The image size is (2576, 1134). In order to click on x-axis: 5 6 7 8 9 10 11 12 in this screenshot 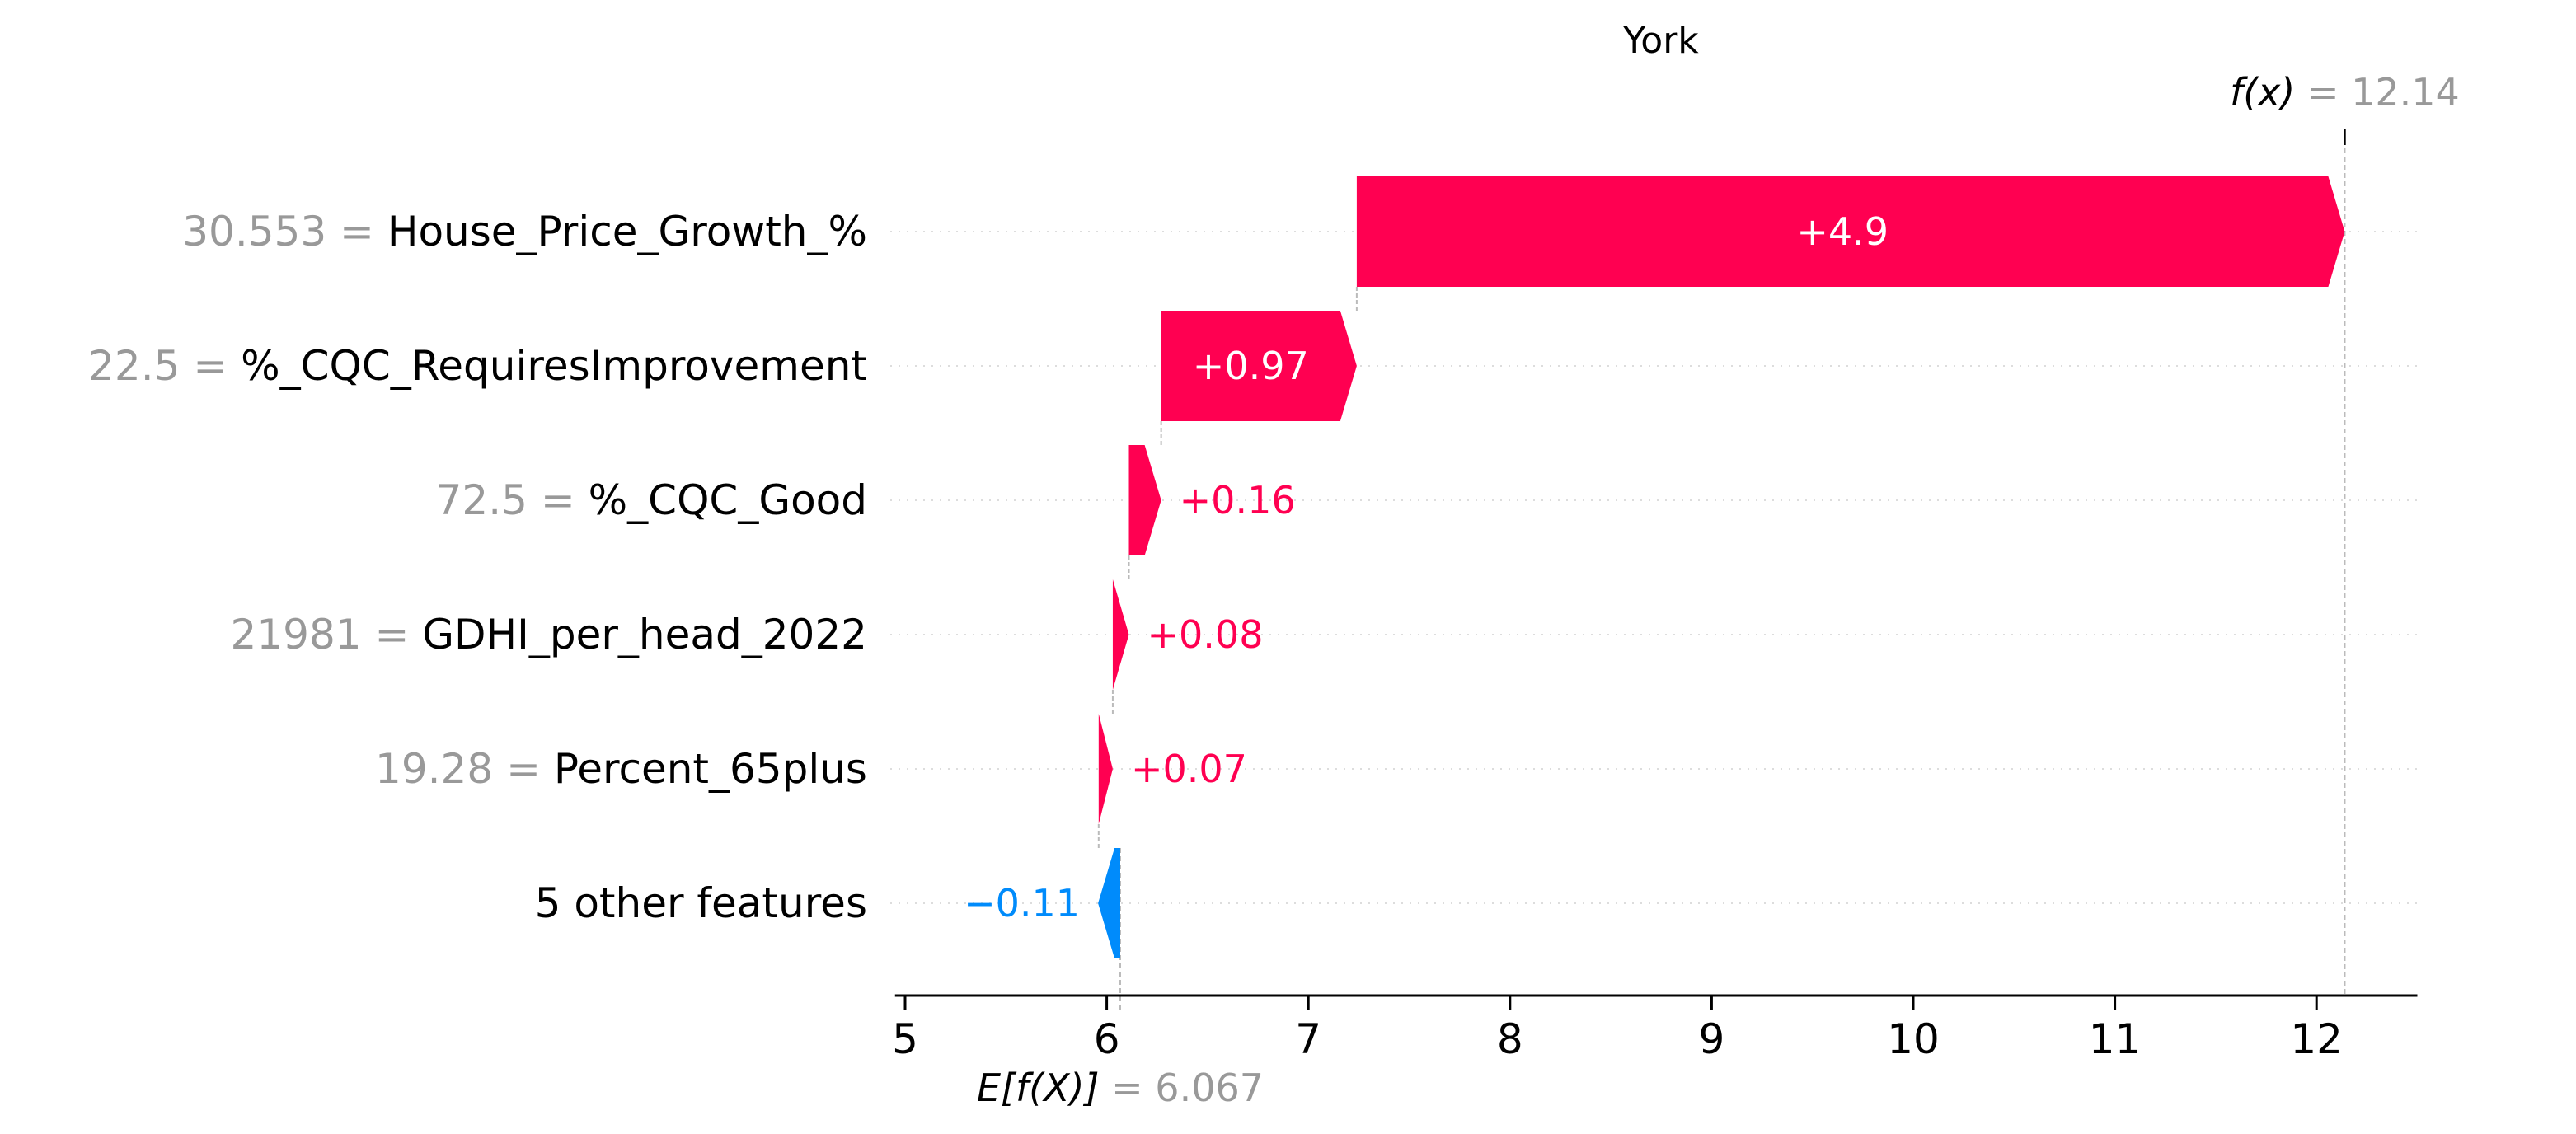, I will do `click(1655, 1028)`.